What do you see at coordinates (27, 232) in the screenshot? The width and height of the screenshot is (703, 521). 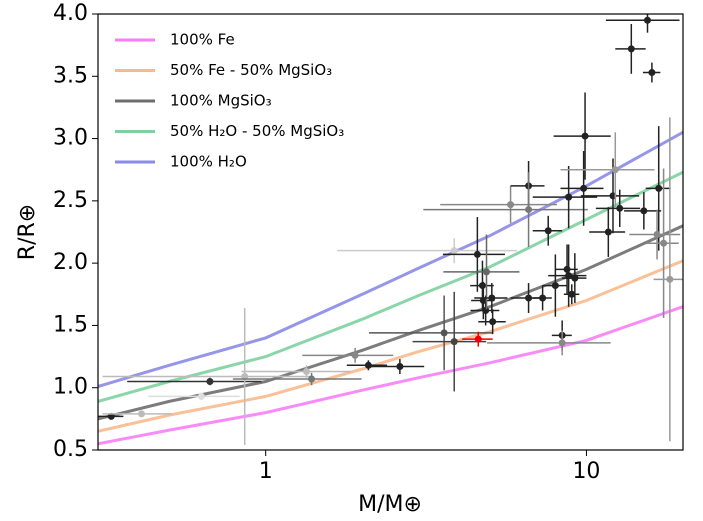 I see `y-axis-label: R/R⊕` at bounding box center [27, 232].